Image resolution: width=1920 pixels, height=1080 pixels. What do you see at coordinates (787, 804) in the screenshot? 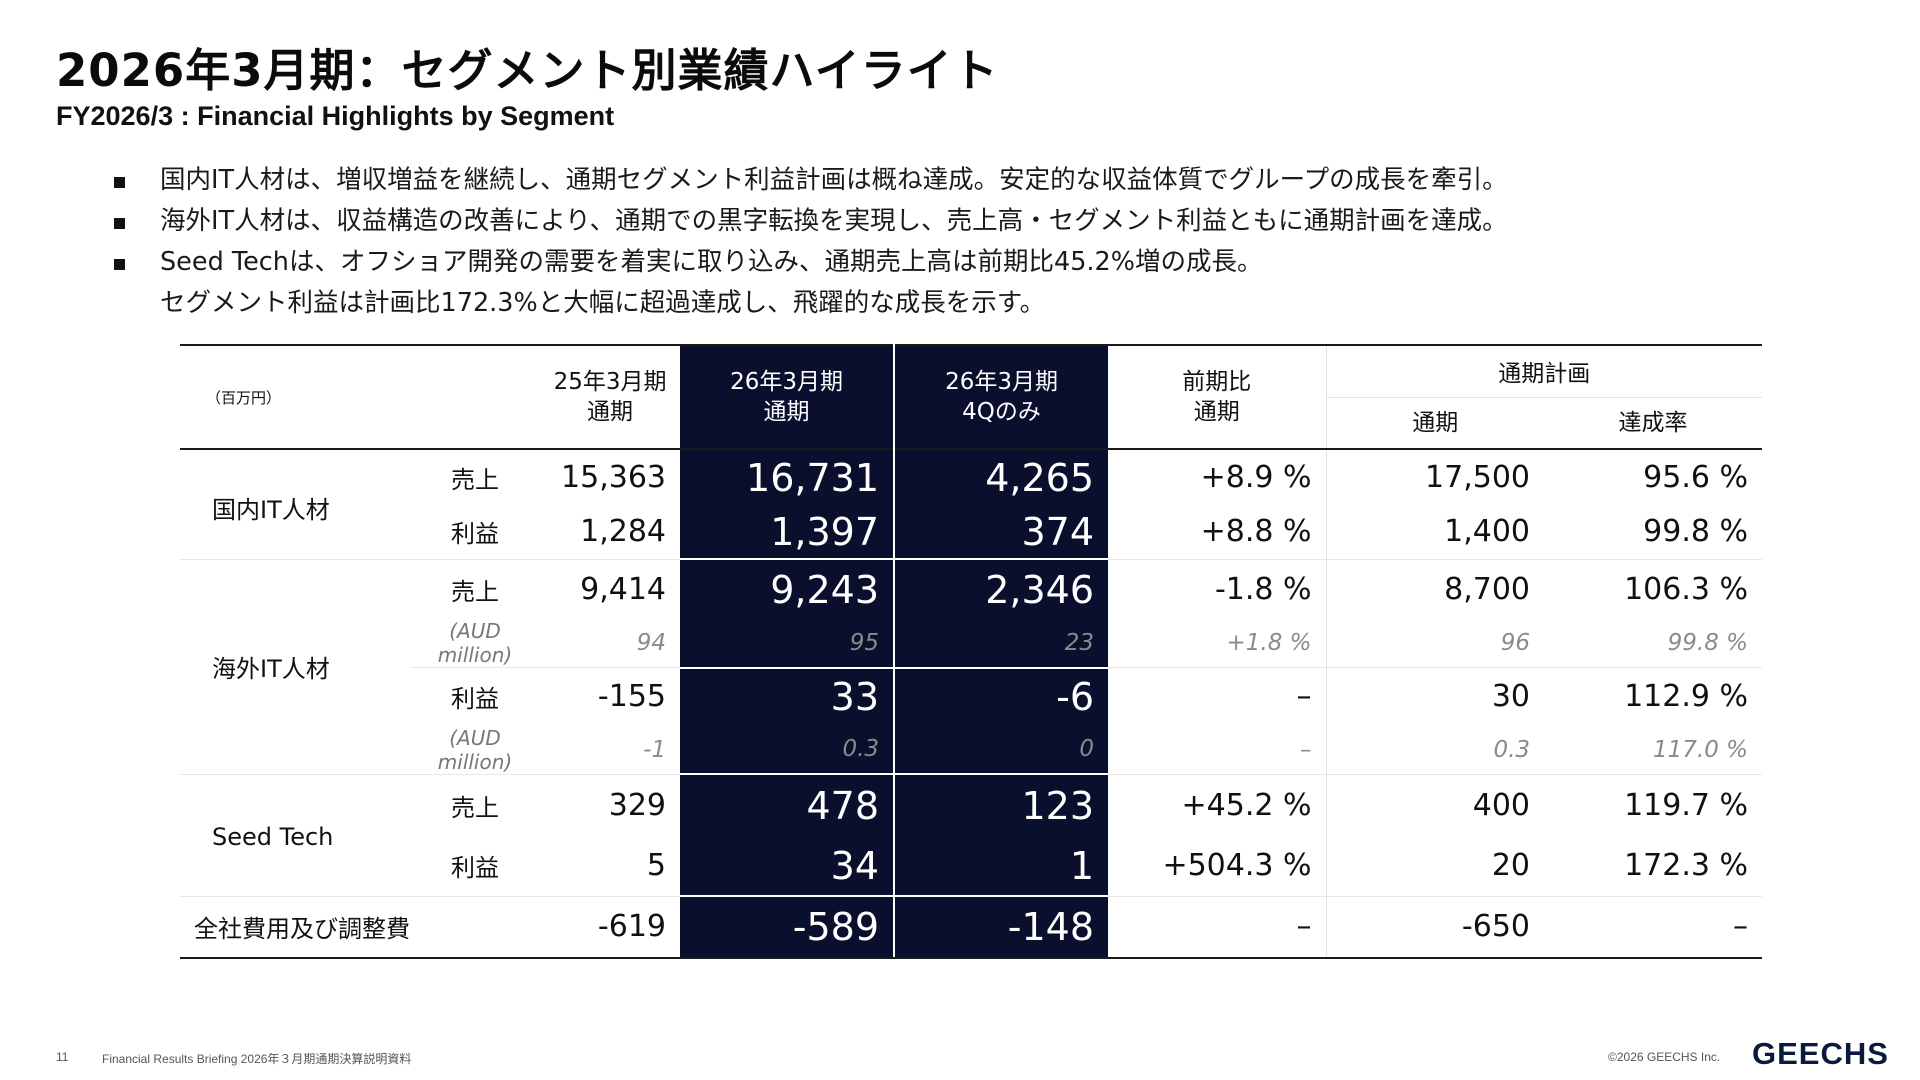
I see `cell-value: 478` at bounding box center [787, 804].